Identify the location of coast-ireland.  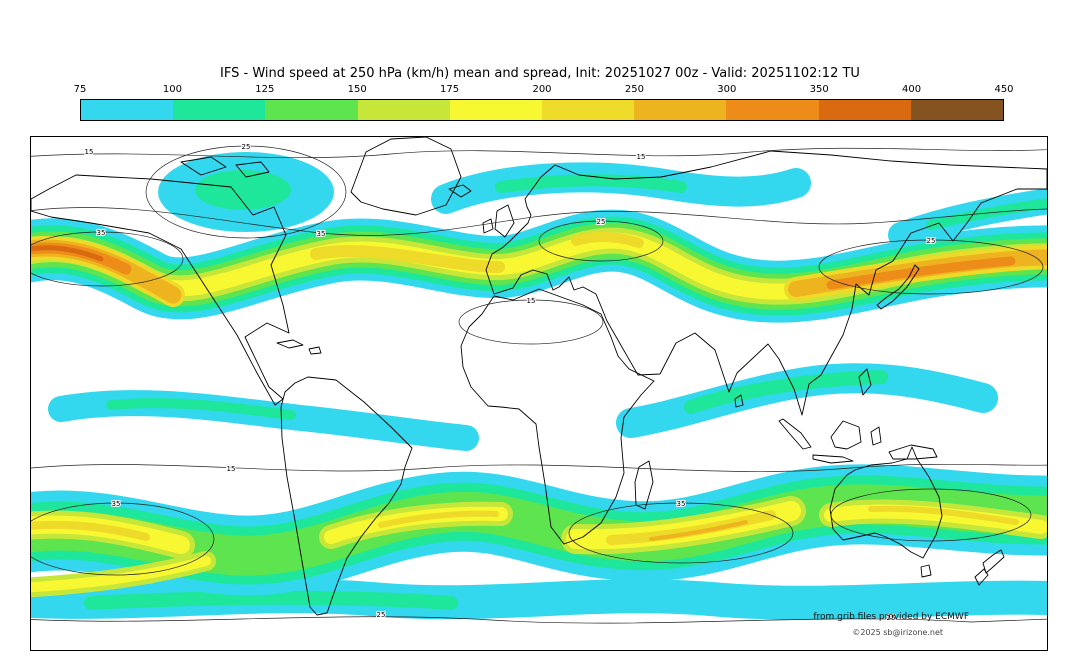
(488, 226).